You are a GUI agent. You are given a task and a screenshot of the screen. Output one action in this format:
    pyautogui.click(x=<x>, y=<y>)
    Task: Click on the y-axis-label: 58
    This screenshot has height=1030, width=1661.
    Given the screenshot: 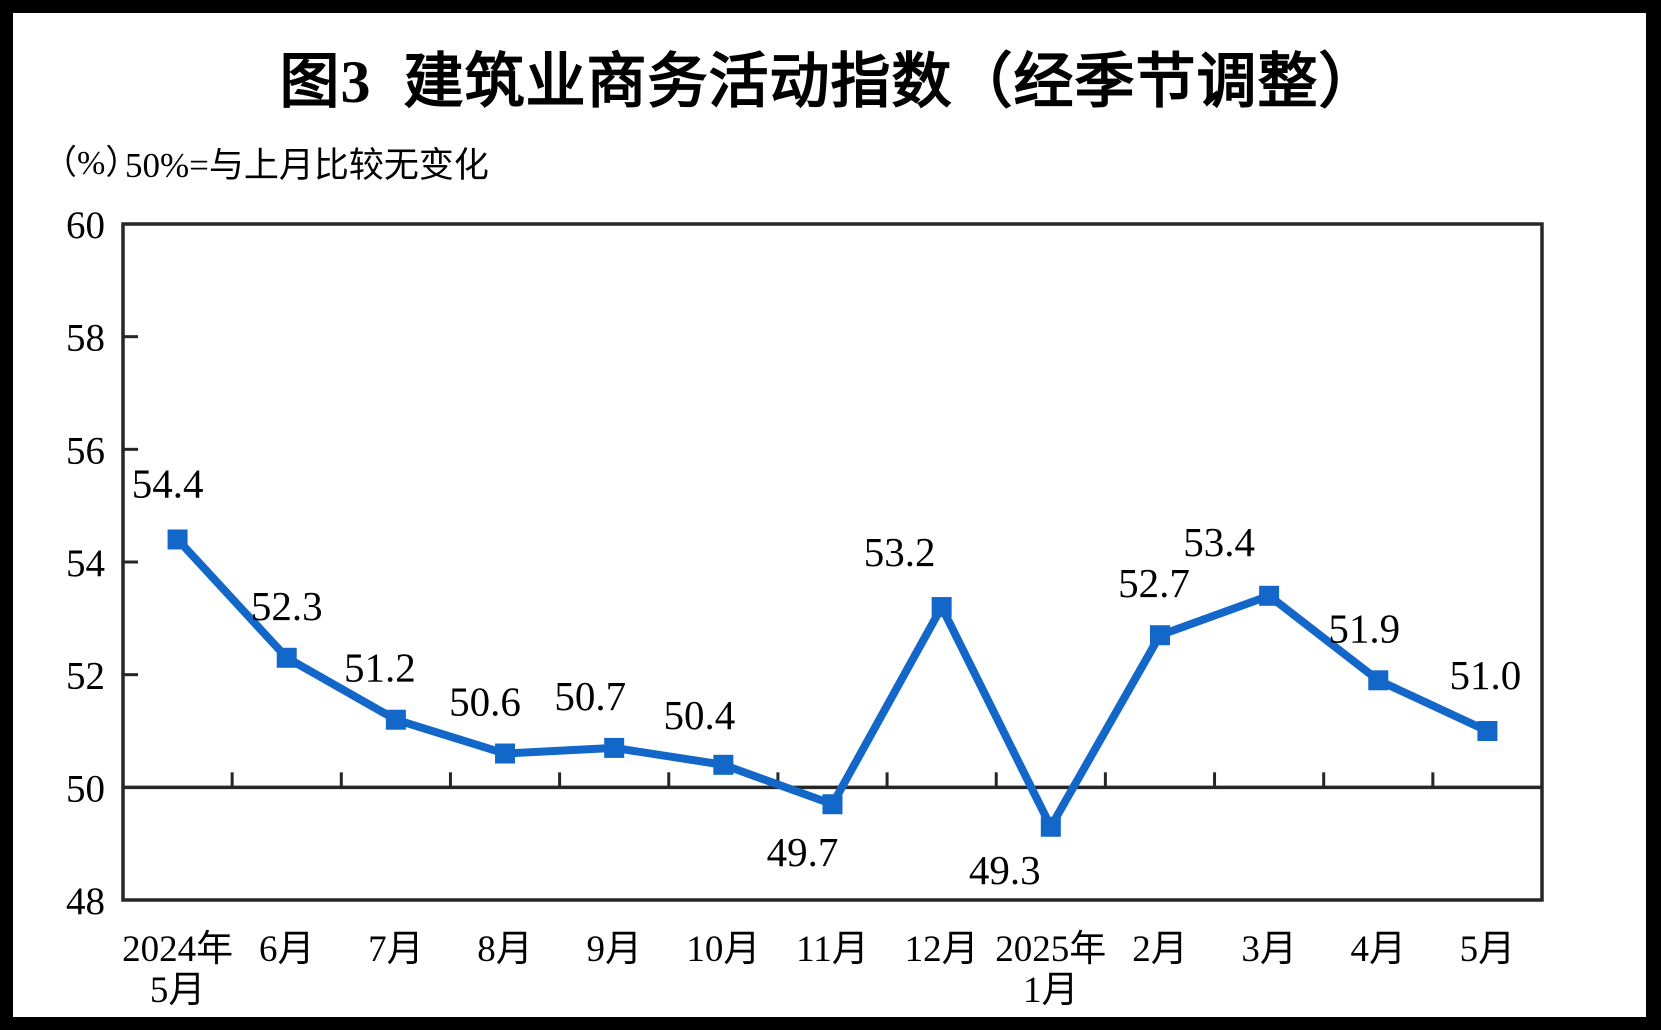 What is the action you would take?
    pyautogui.click(x=85, y=338)
    